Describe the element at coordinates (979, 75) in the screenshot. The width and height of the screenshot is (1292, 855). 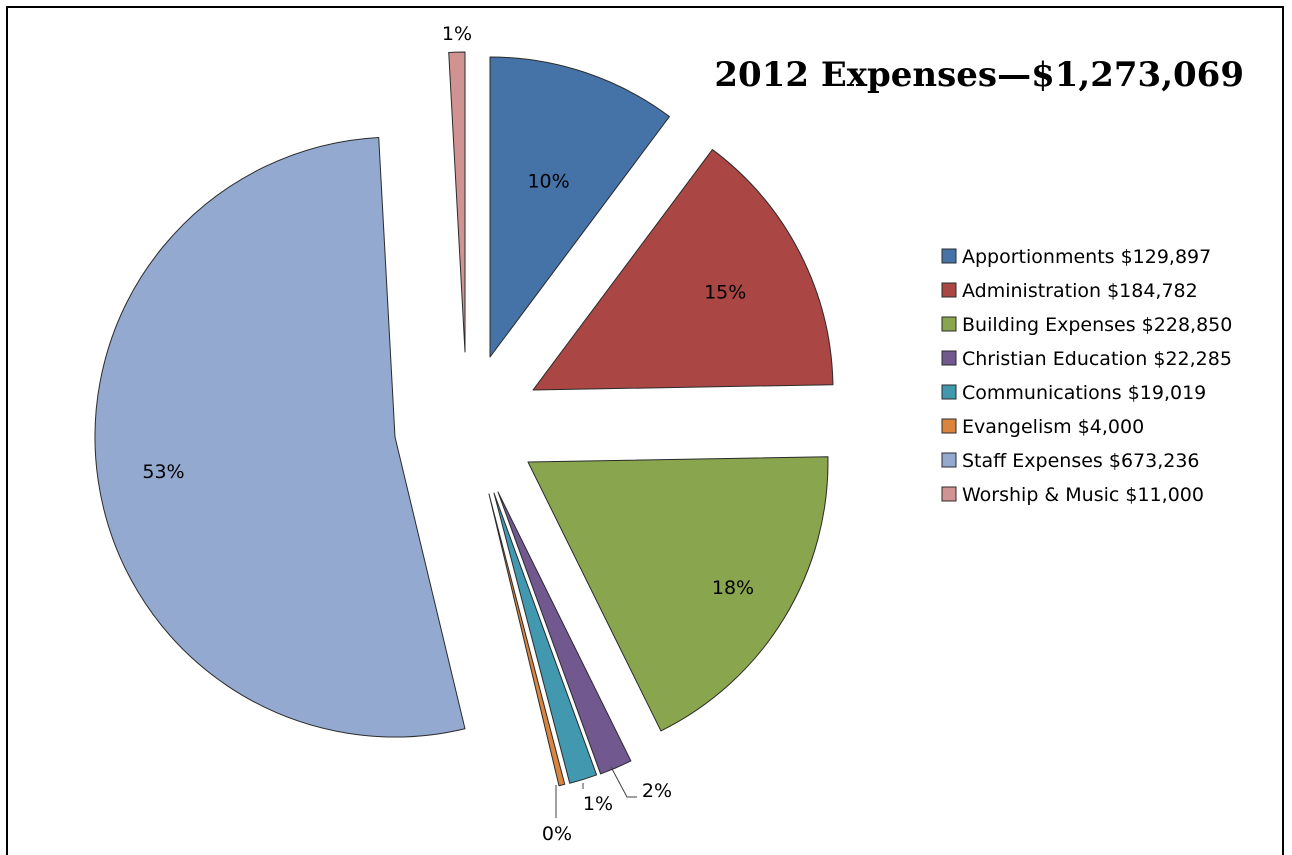
I see `chart-title: 2012 Expenses—$1,273,069` at that location.